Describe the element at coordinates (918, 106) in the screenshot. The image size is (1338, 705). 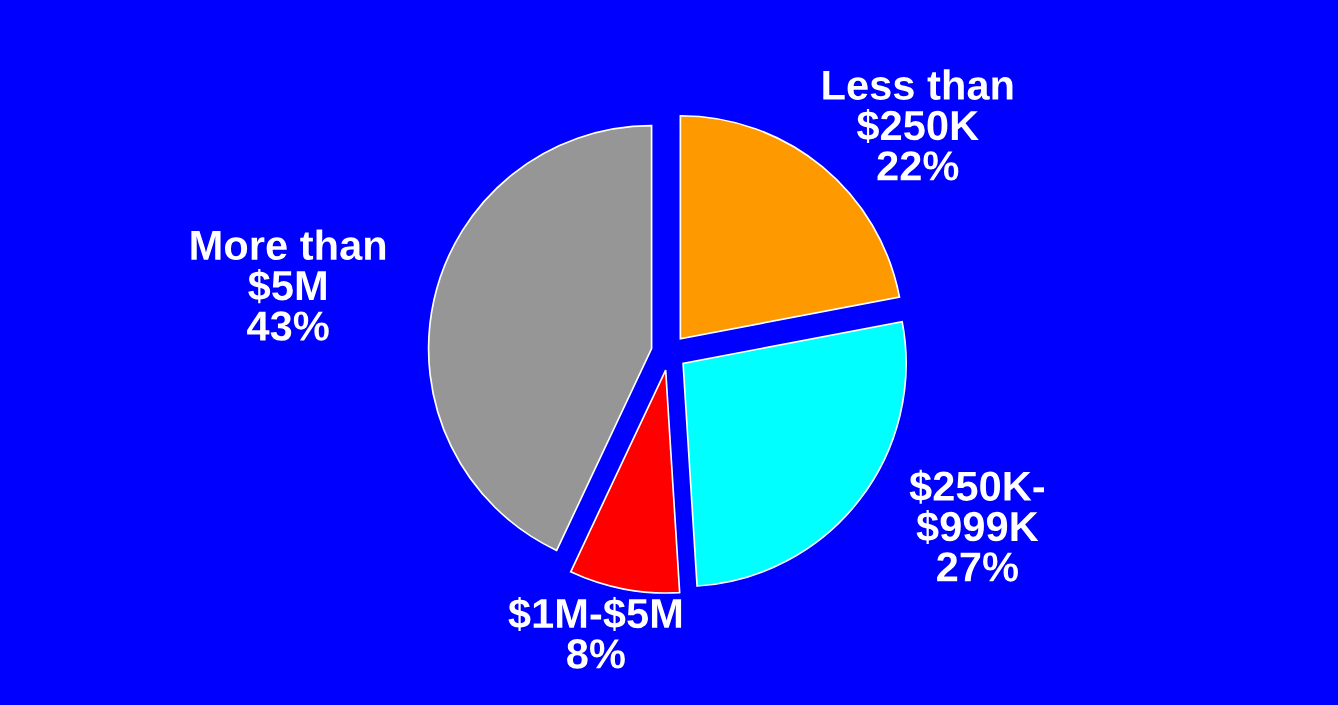
I see `slice-label: Less than $250K` at that location.